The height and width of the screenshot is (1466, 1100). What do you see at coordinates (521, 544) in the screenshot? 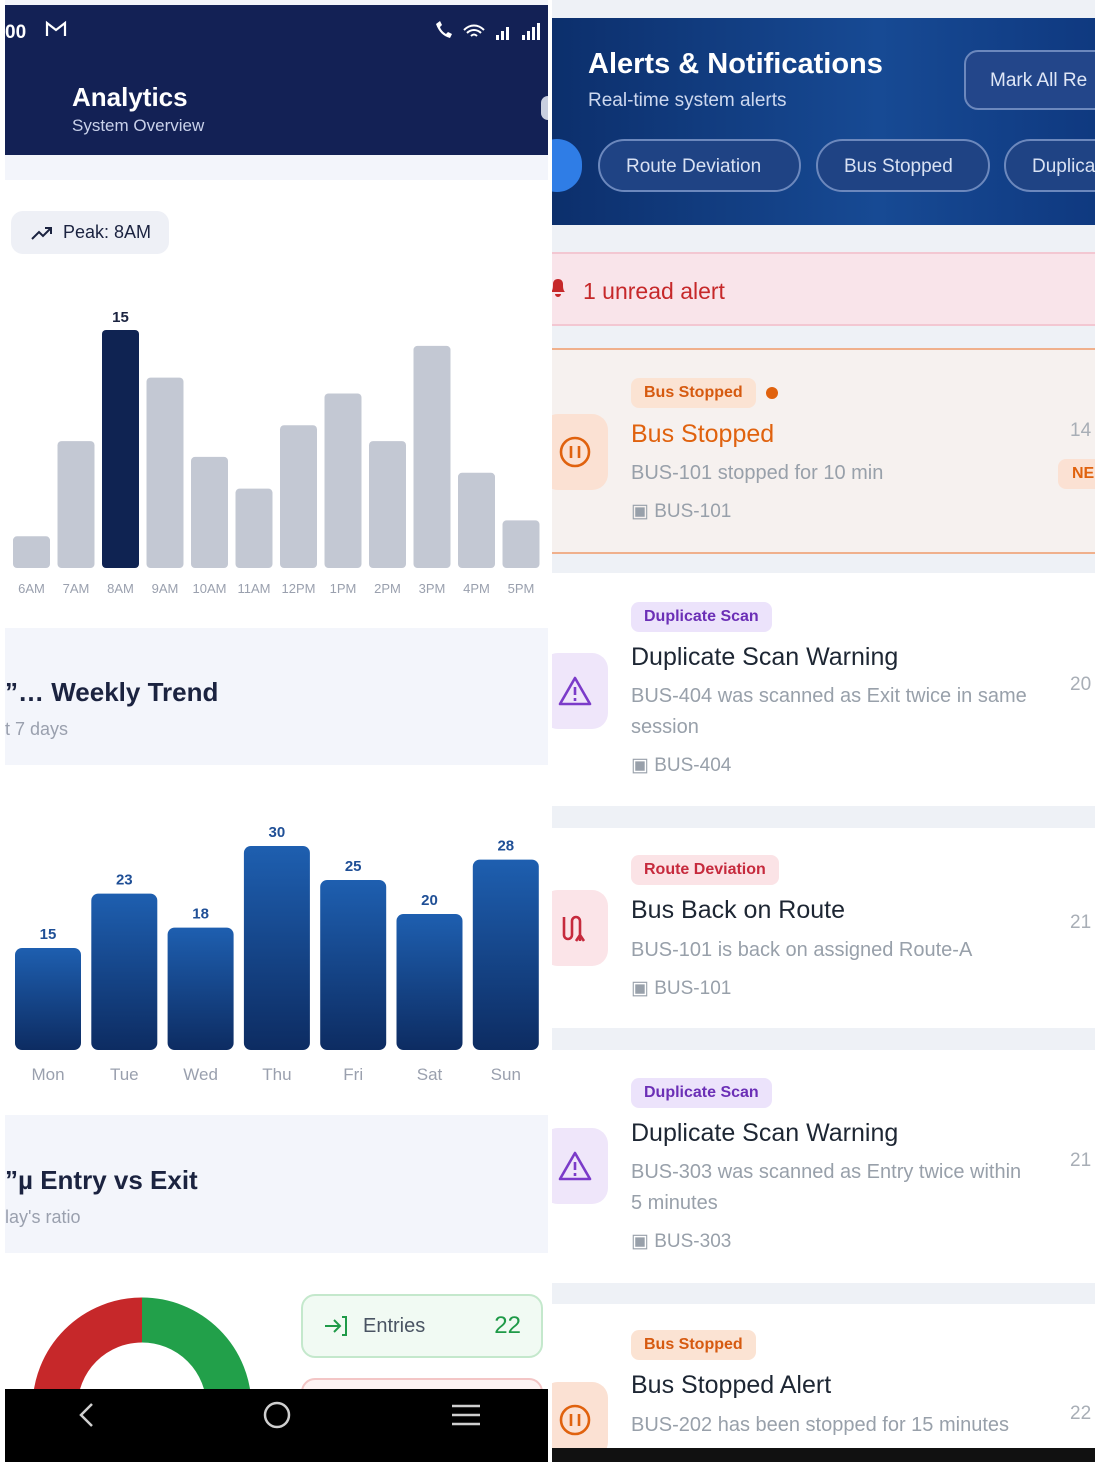
I see `bar-5PM` at bounding box center [521, 544].